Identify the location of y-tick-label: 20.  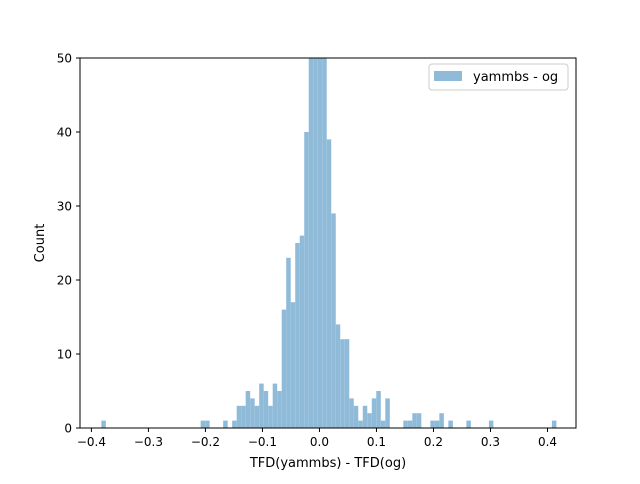
(64, 281).